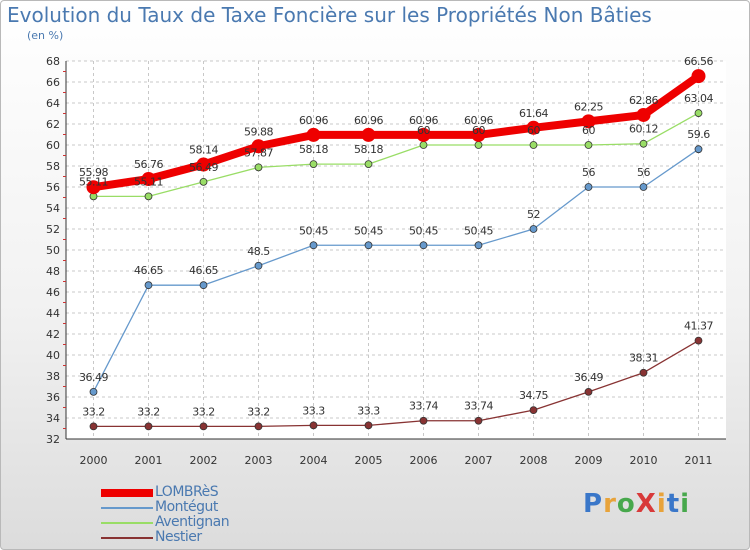 Image resolution: width=750 pixels, height=550 pixels. I want to click on y-tick-label: 38, so click(53, 376).